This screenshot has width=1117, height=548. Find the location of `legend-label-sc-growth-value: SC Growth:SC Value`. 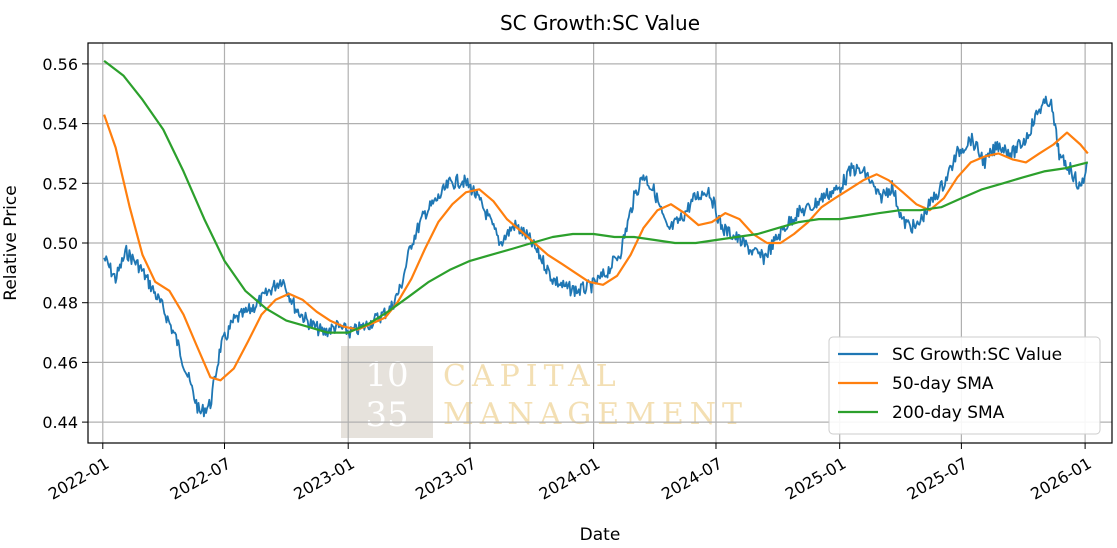

legend-label-sc-growth-value: SC Growth:SC Value is located at coordinates (977, 355).